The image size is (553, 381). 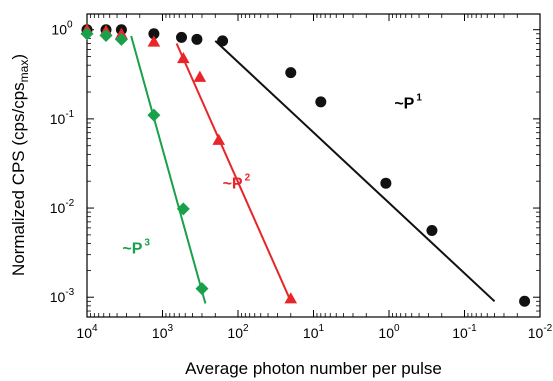 I want to click on y-axis-title: Normalized CPS (cps/cpsmax), so click(x=20, y=165).